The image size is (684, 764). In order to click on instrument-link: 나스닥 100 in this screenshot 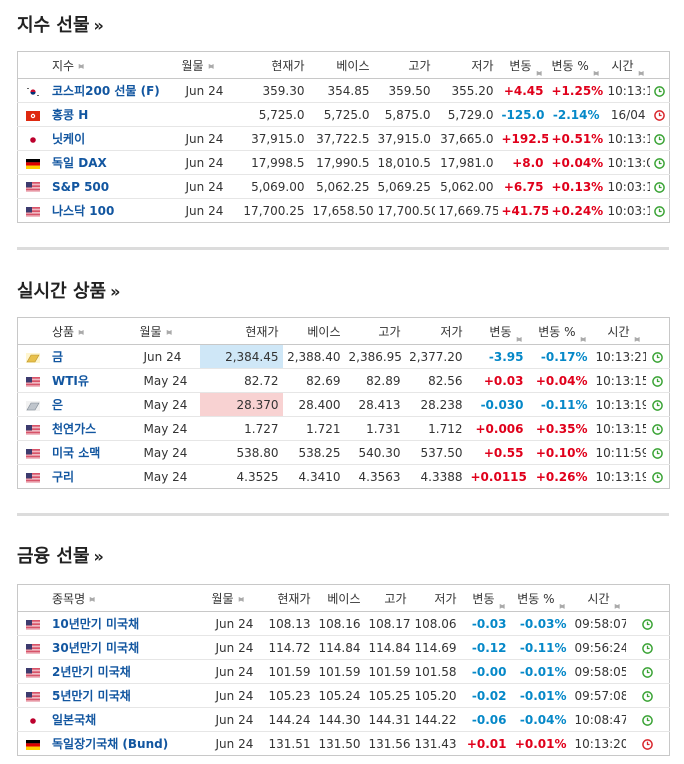, I will do `click(83, 211)`.